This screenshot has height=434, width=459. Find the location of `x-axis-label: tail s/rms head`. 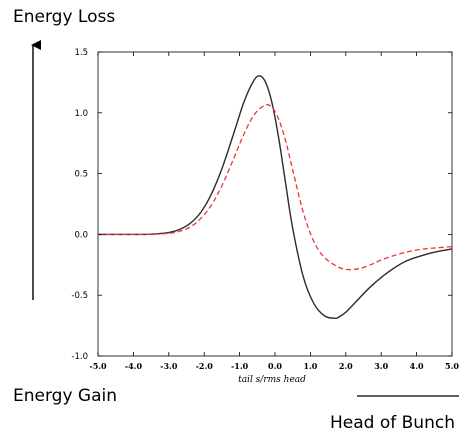

x-axis-label: tail s/rms head is located at coordinates (272, 380).